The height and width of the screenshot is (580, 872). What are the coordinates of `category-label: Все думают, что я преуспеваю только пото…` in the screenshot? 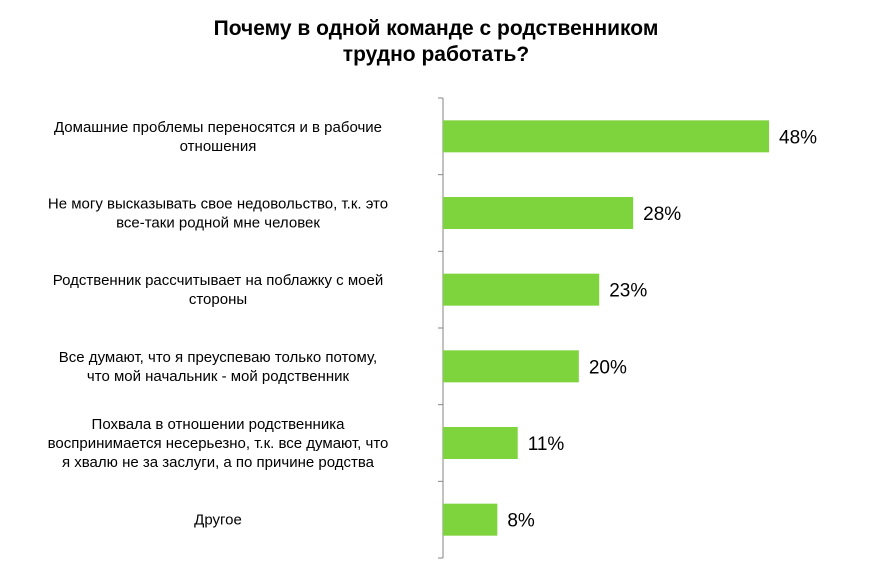 It's located at (218, 367).